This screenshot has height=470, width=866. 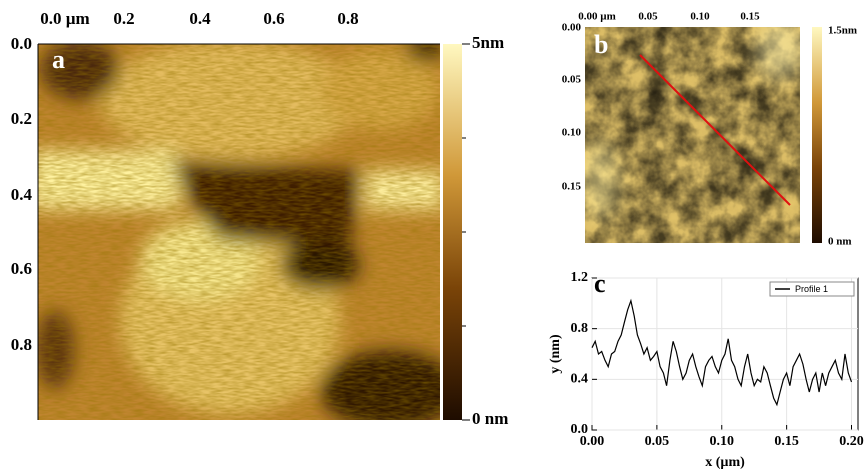 What do you see at coordinates (572, 187) in the screenshot?
I see `y-tick-label: 0.15` at bounding box center [572, 187].